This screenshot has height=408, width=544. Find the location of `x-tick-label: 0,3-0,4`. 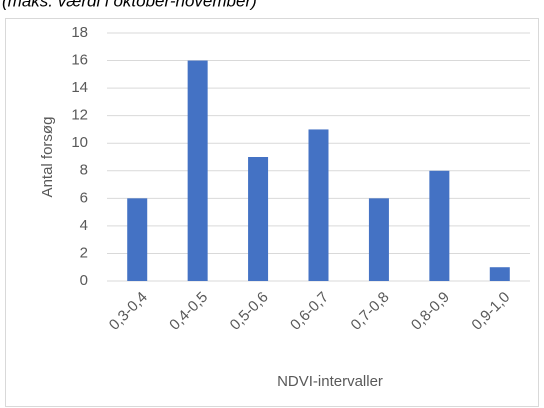

x-tick-label: 0,3-0,4 is located at coordinates (128, 311).